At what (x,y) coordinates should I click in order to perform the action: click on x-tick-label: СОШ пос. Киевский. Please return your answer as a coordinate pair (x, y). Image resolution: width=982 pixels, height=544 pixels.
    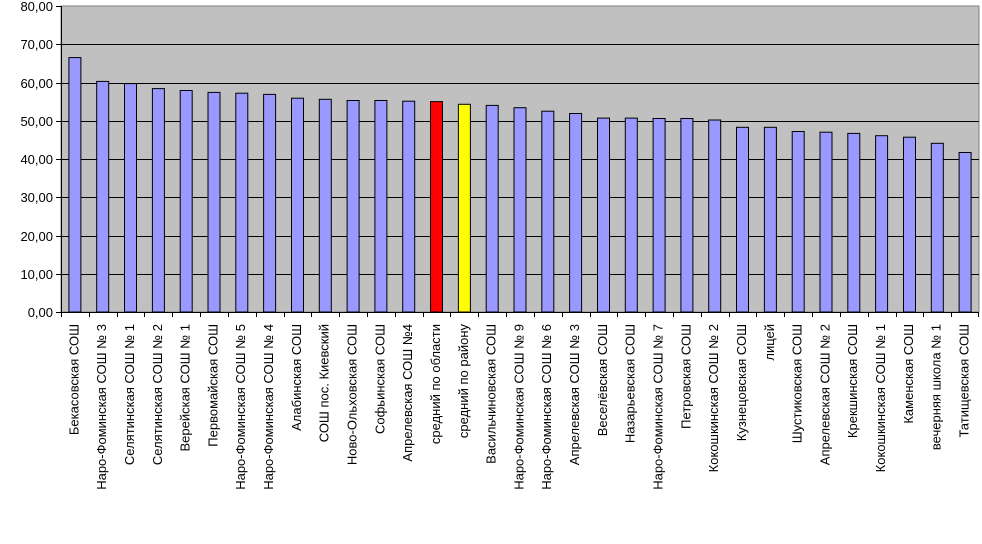
    Looking at the image, I should click on (324, 383).